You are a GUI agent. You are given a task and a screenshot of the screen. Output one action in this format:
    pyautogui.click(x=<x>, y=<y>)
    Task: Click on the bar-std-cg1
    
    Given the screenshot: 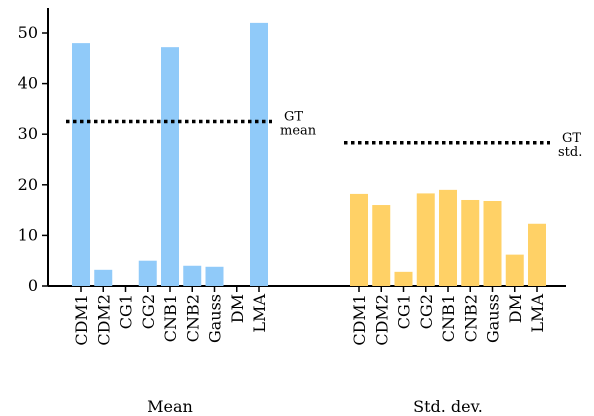 What is the action you would take?
    pyautogui.click(x=403, y=278)
    